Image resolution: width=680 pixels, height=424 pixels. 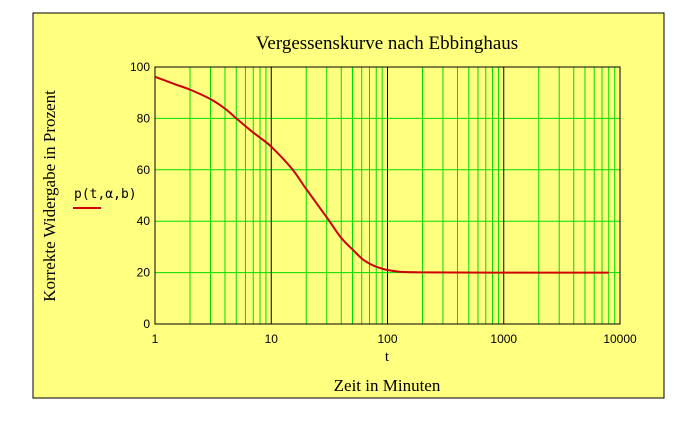 I want to click on y-axis-label: Korrekte Widergabe in Prozent, so click(x=49, y=196).